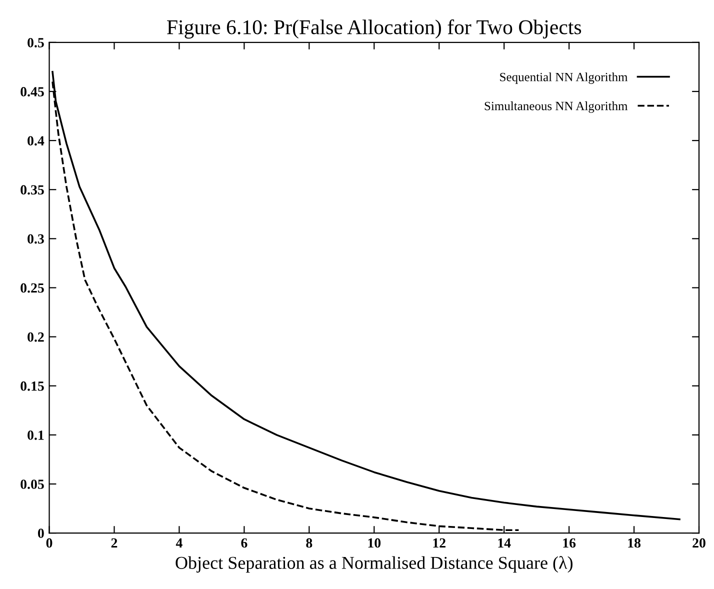  Describe the element at coordinates (374, 543) in the screenshot. I see `x-tick-label: 10` at that location.